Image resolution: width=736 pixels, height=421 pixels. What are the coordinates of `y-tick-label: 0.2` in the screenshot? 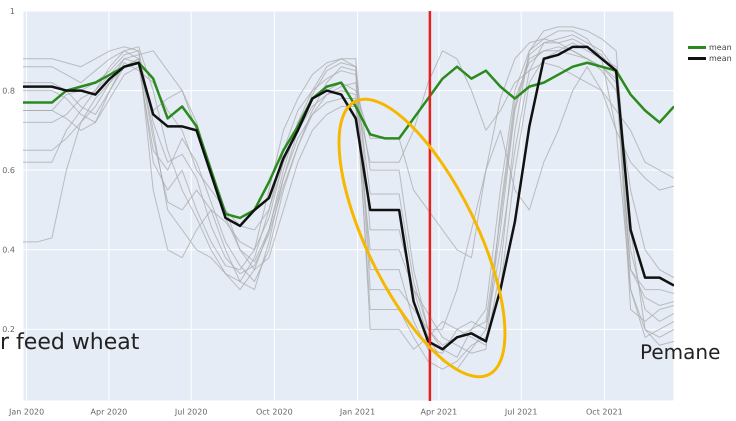 It's located at (8, 329).